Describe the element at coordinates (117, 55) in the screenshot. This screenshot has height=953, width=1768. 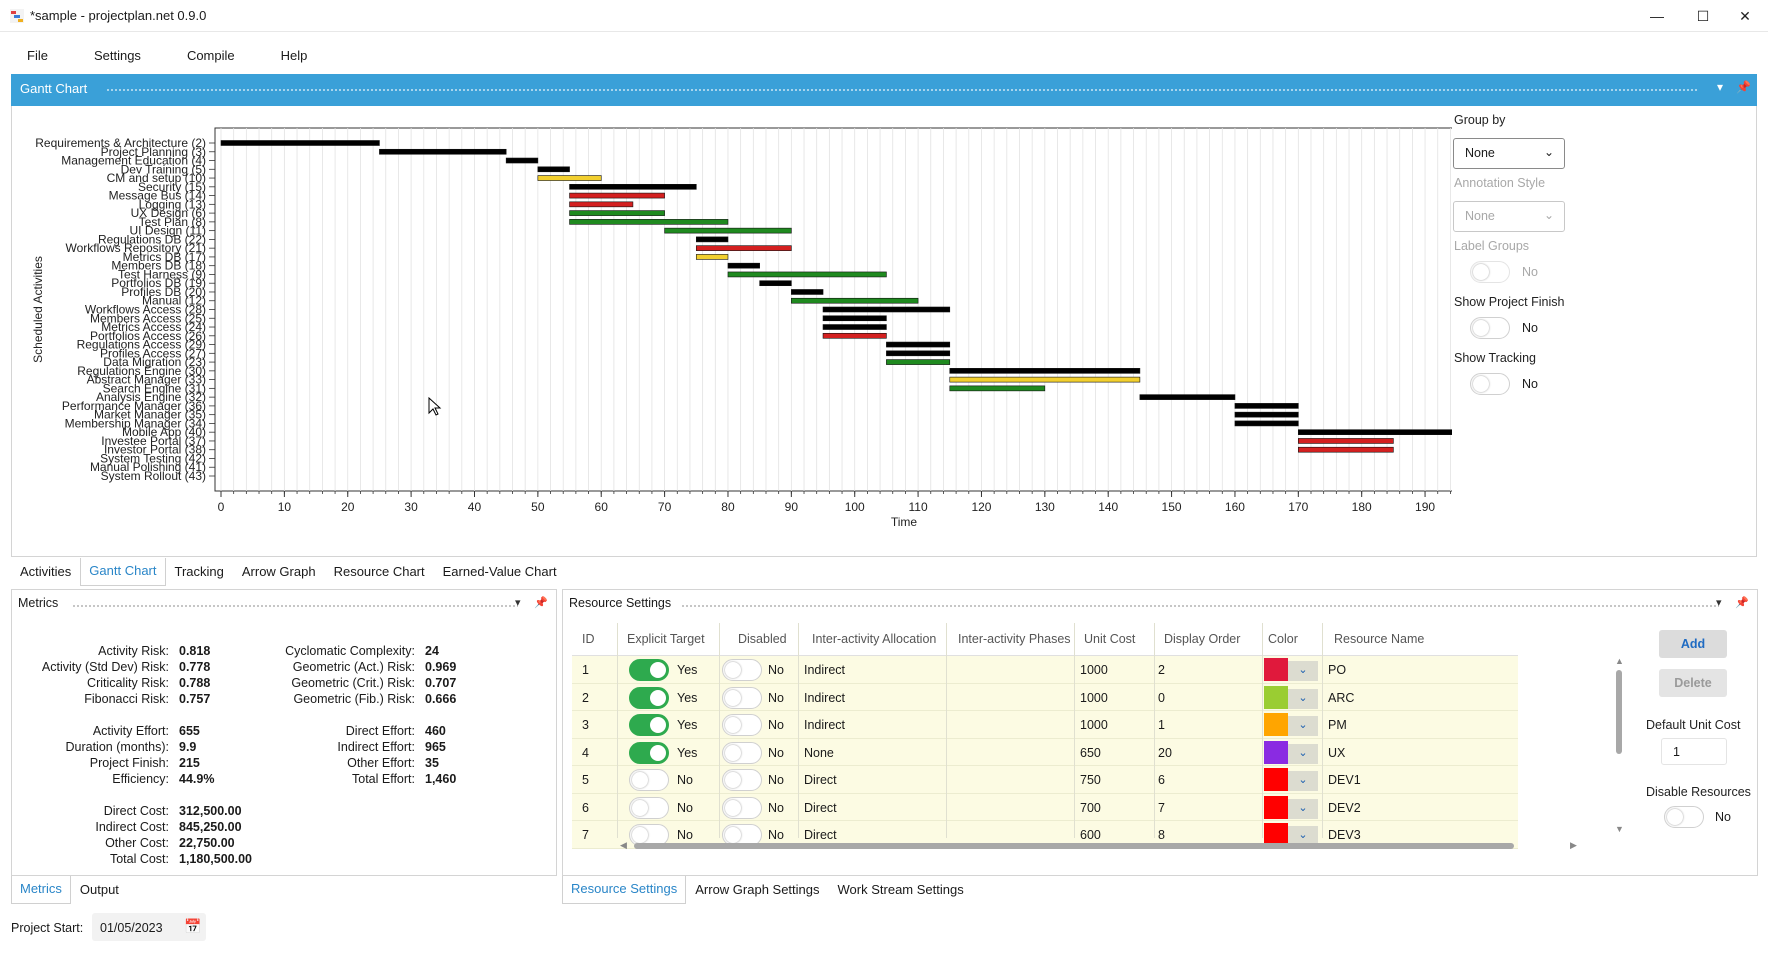
I see `menu-settings: Settings` at that location.